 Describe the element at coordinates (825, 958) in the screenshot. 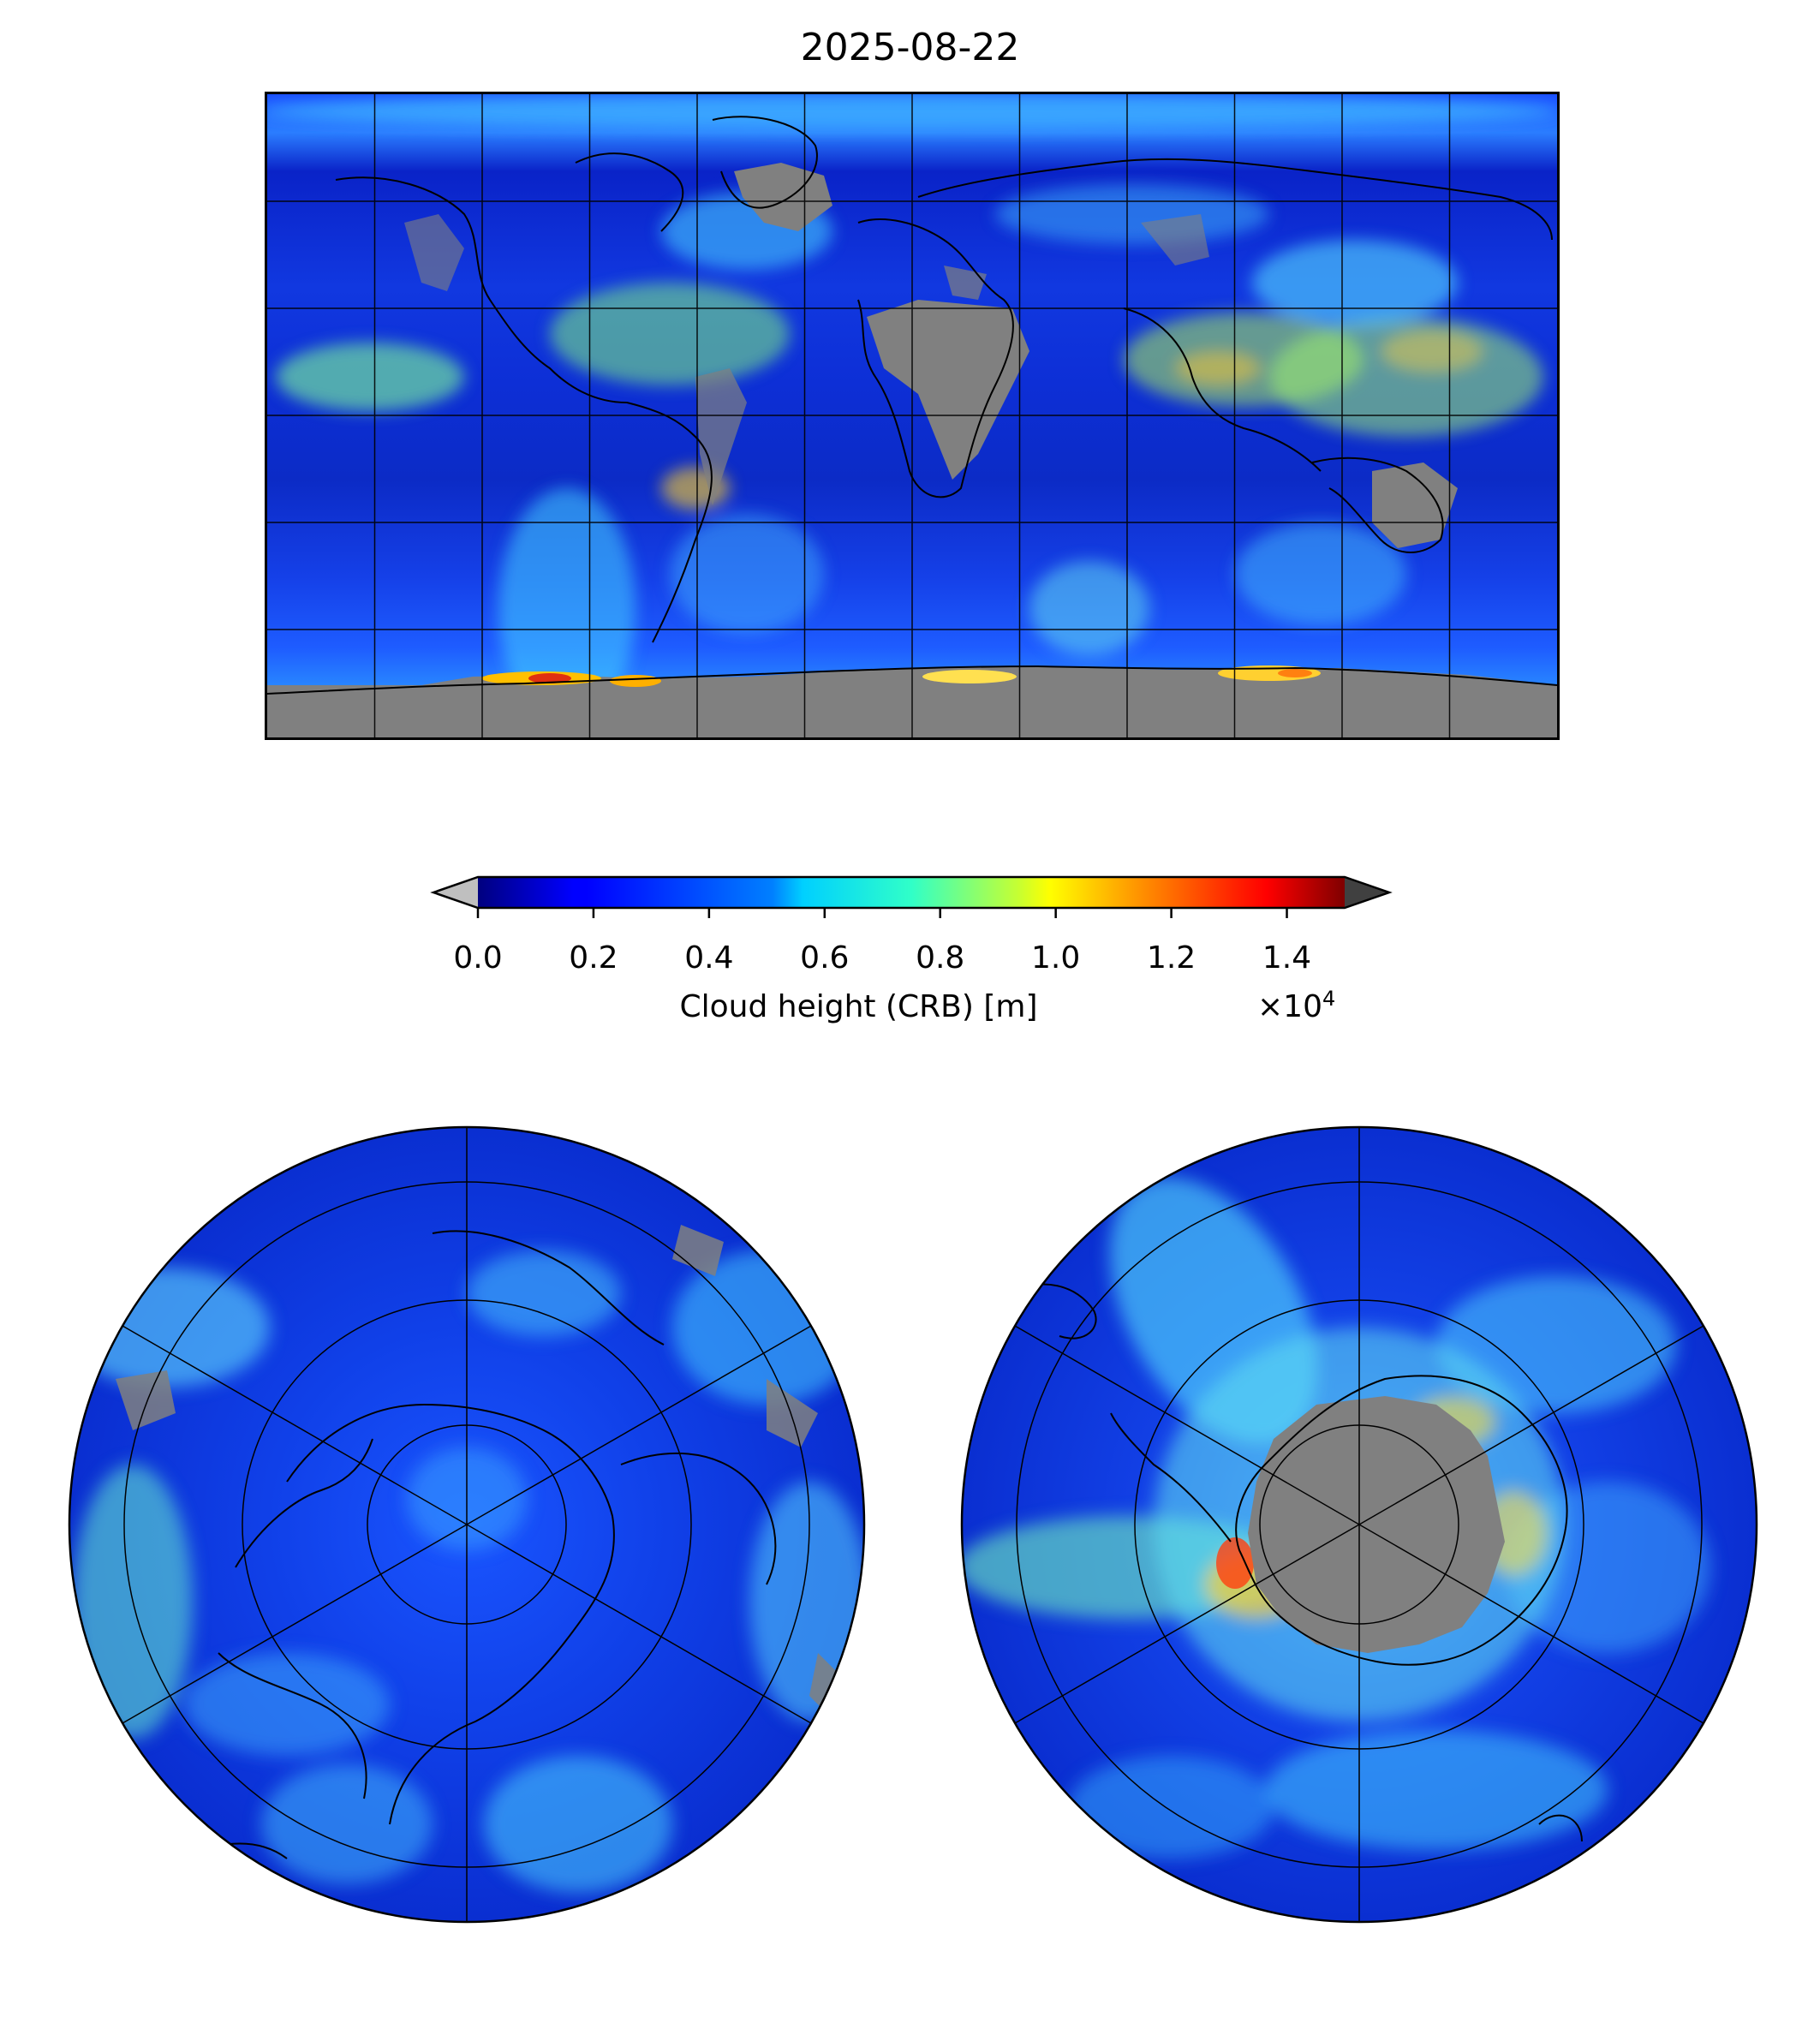

I see `colorbar-tick-label: 0.6` at that location.